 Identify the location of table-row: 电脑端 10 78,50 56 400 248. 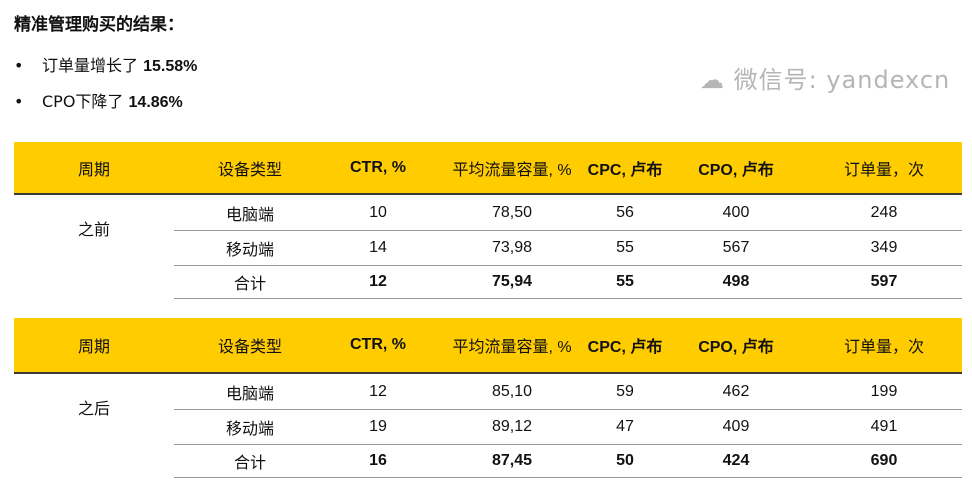
(568, 213).